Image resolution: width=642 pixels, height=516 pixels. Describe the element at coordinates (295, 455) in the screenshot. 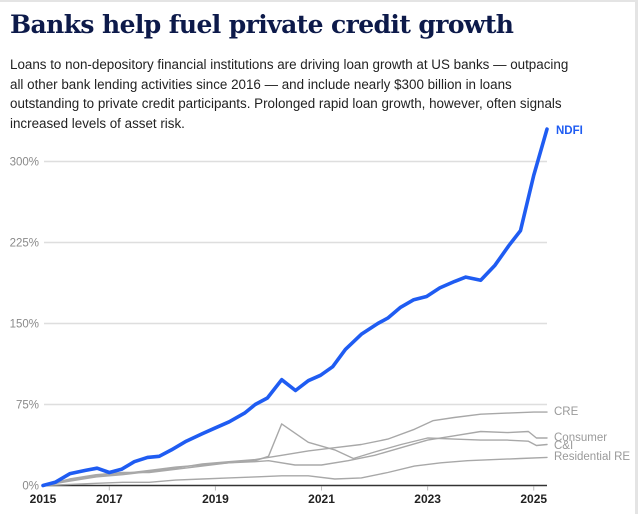

I see `series-line-c-i` at that location.